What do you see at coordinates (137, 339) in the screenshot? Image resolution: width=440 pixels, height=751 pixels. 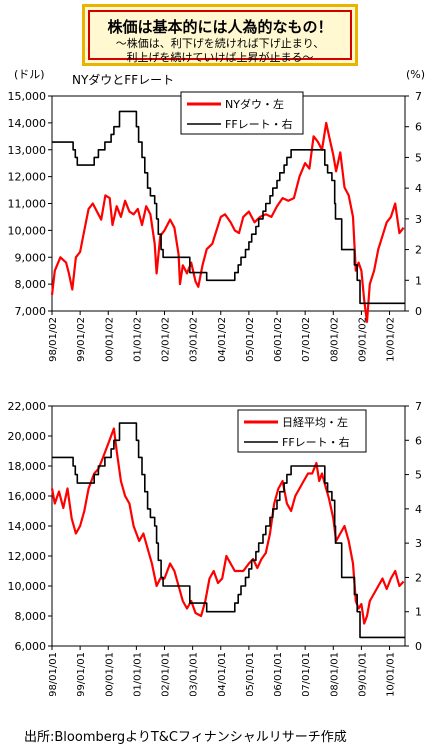 I see `x-tick-label: 01/01/02` at bounding box center [137, 339].